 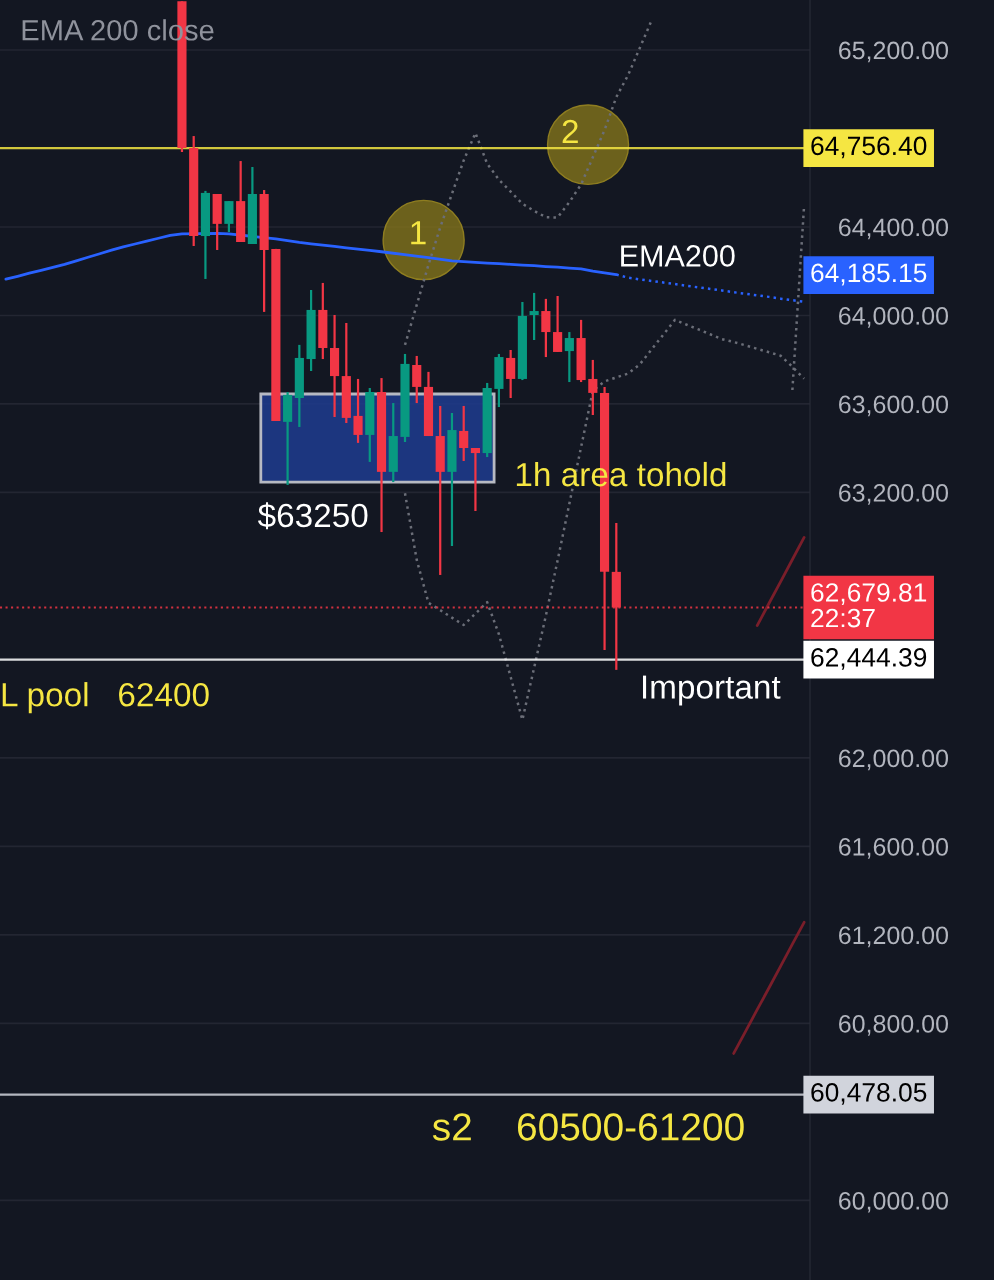 I want to click on annotation: Important, so click(x=711, y=690).